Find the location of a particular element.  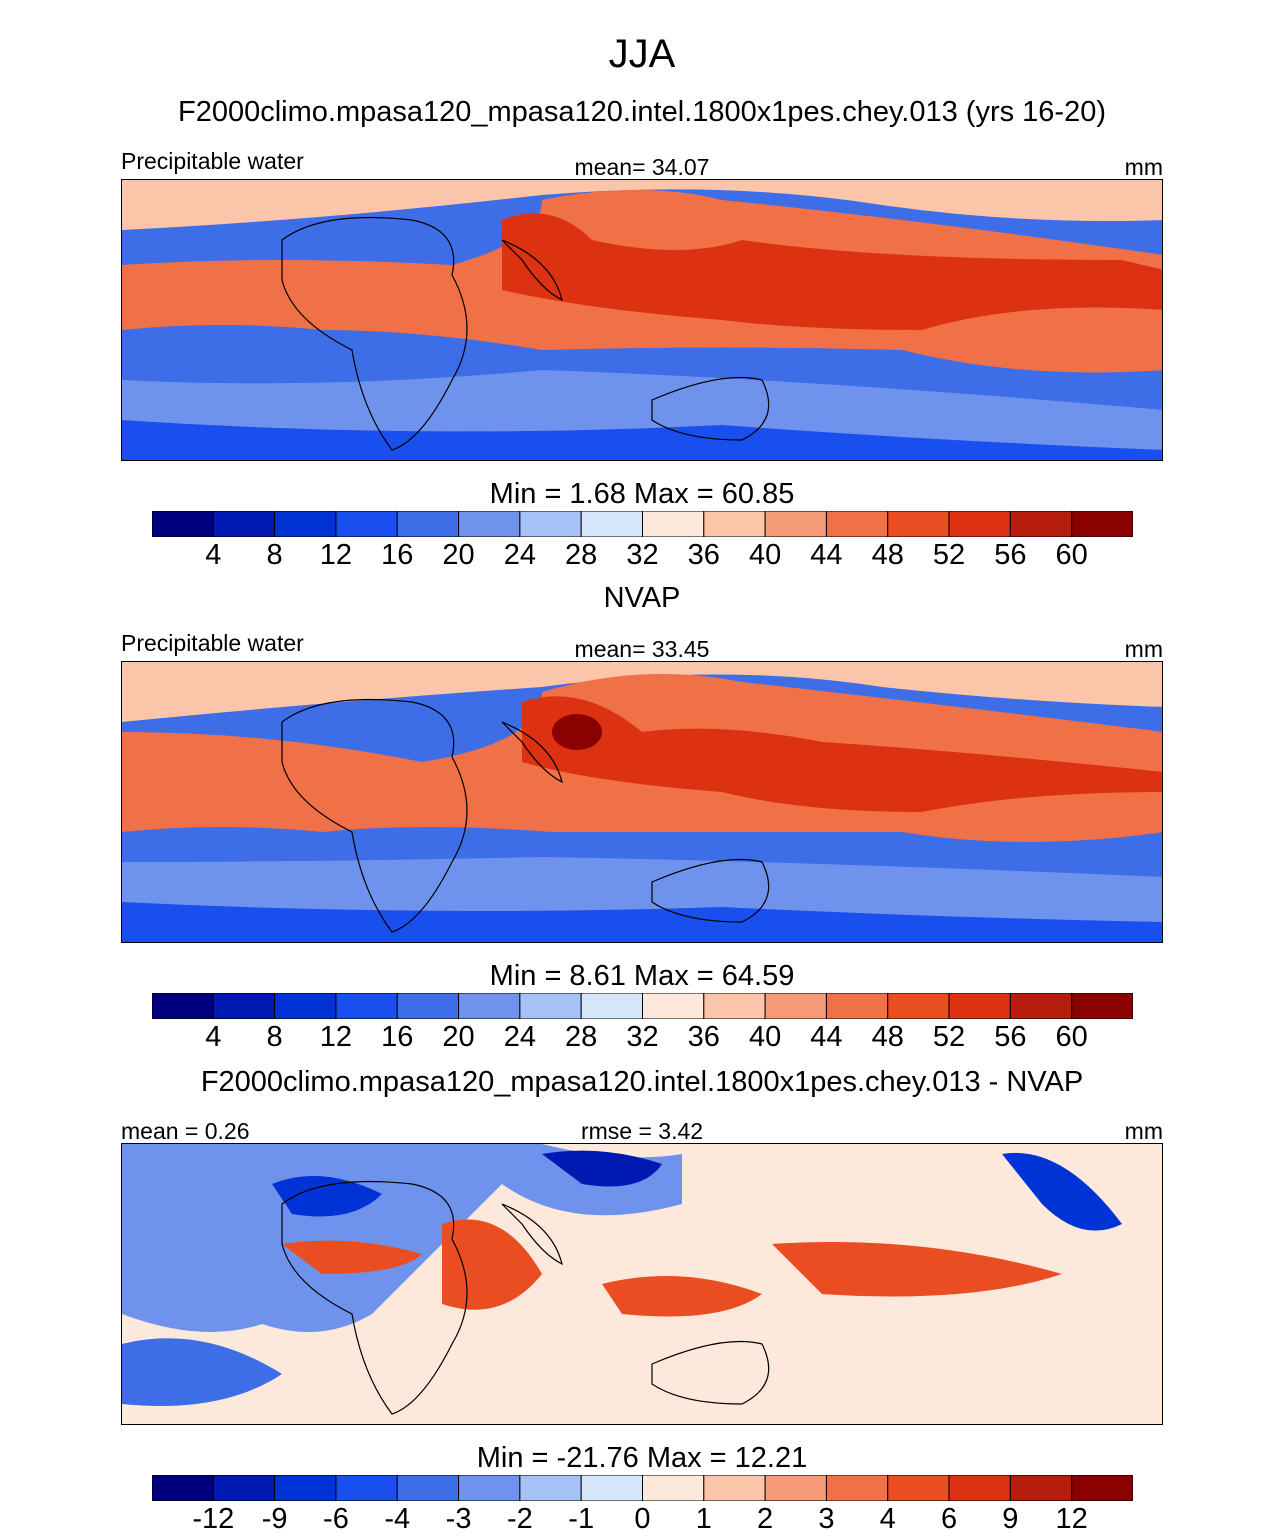

panel1-model-map is located at coordinates (642, 320).